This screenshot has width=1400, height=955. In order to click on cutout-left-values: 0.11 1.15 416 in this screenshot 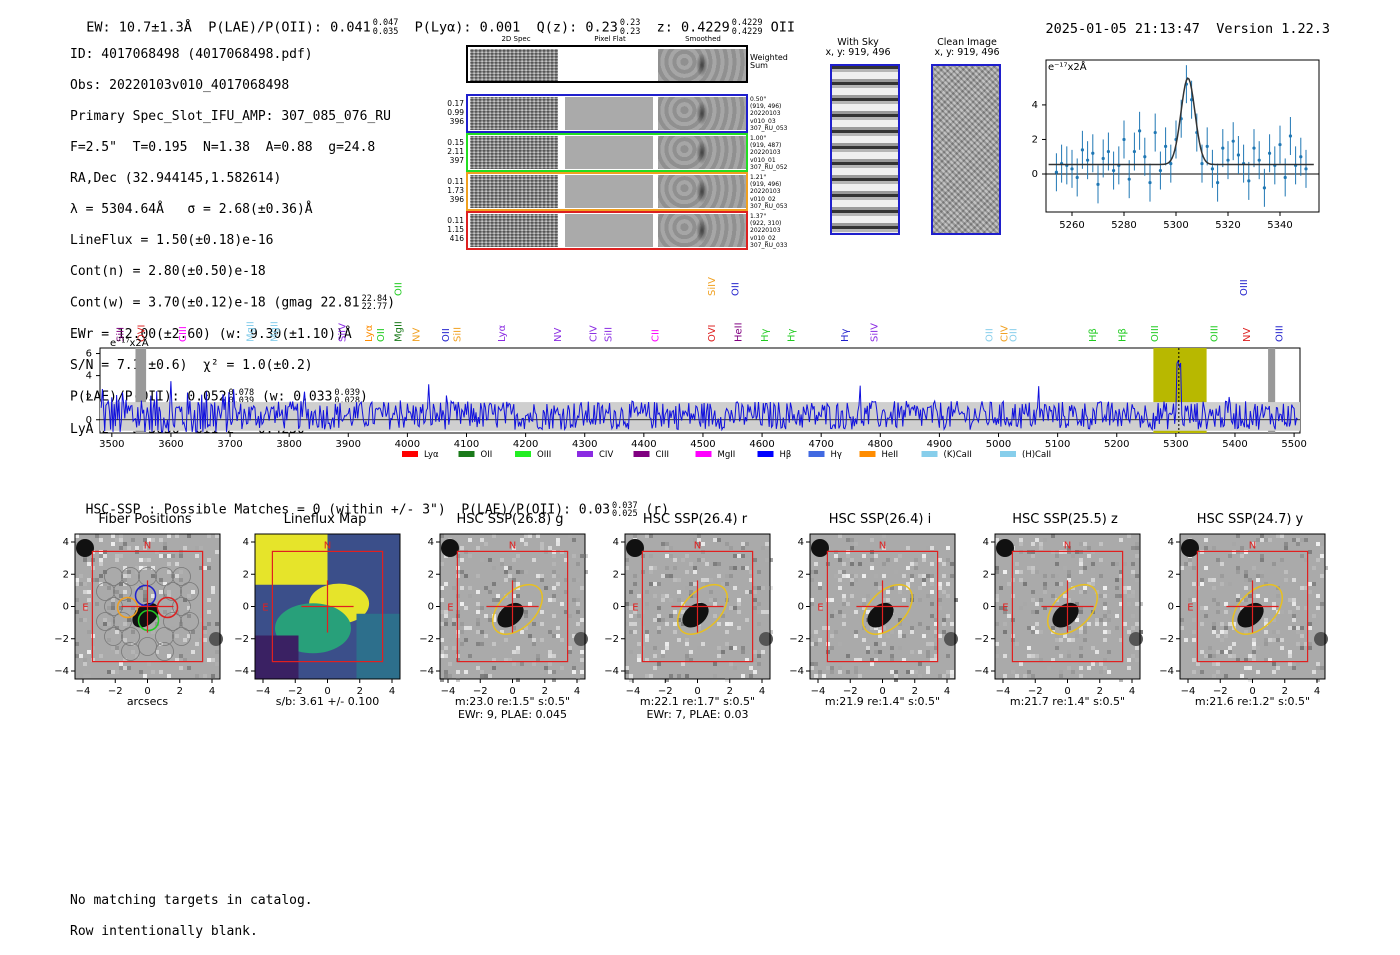, I will do `click(452, 229)`.